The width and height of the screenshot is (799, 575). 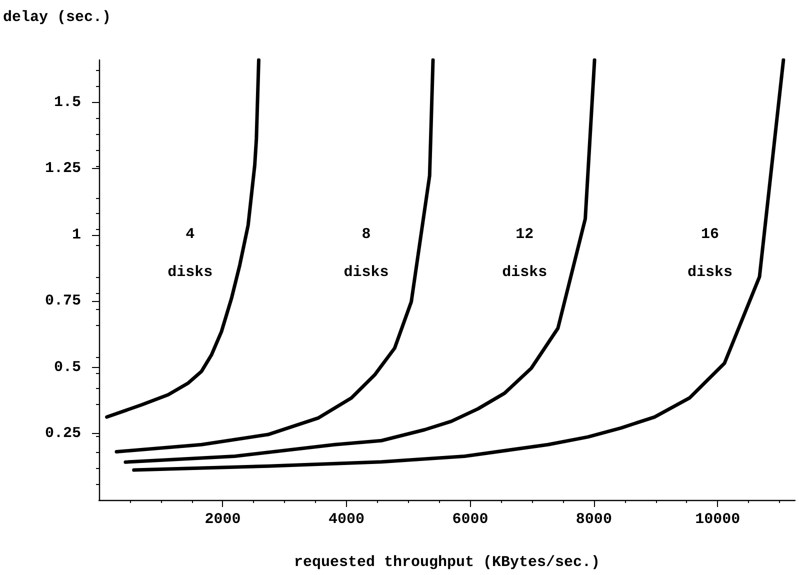 I want to click on y-tick-label: 0.5, so click(x=67, y=367).